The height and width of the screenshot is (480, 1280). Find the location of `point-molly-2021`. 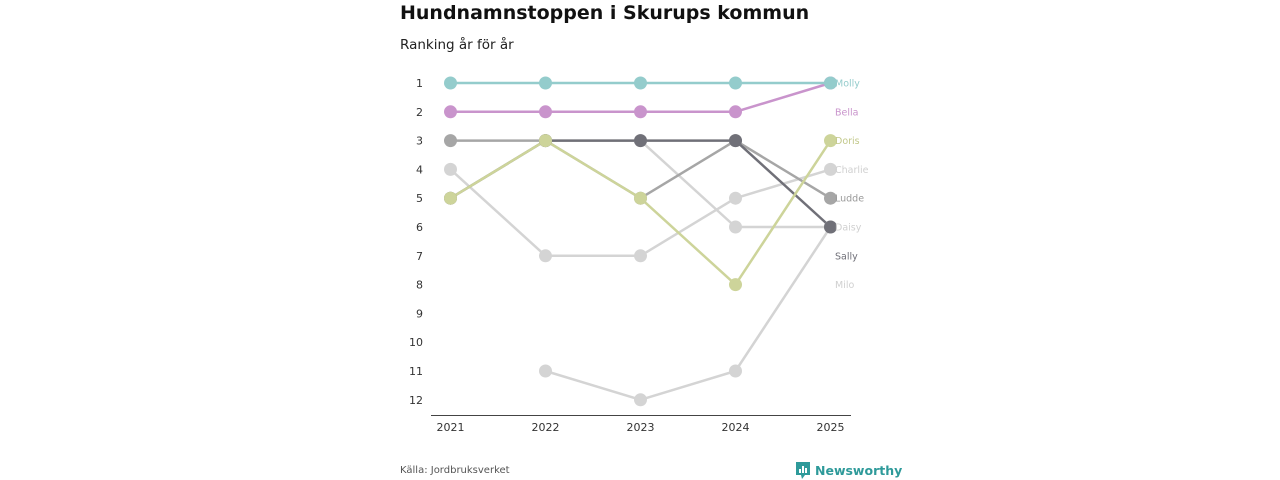

point-molly-2021 is located at coordinates (450, 83).